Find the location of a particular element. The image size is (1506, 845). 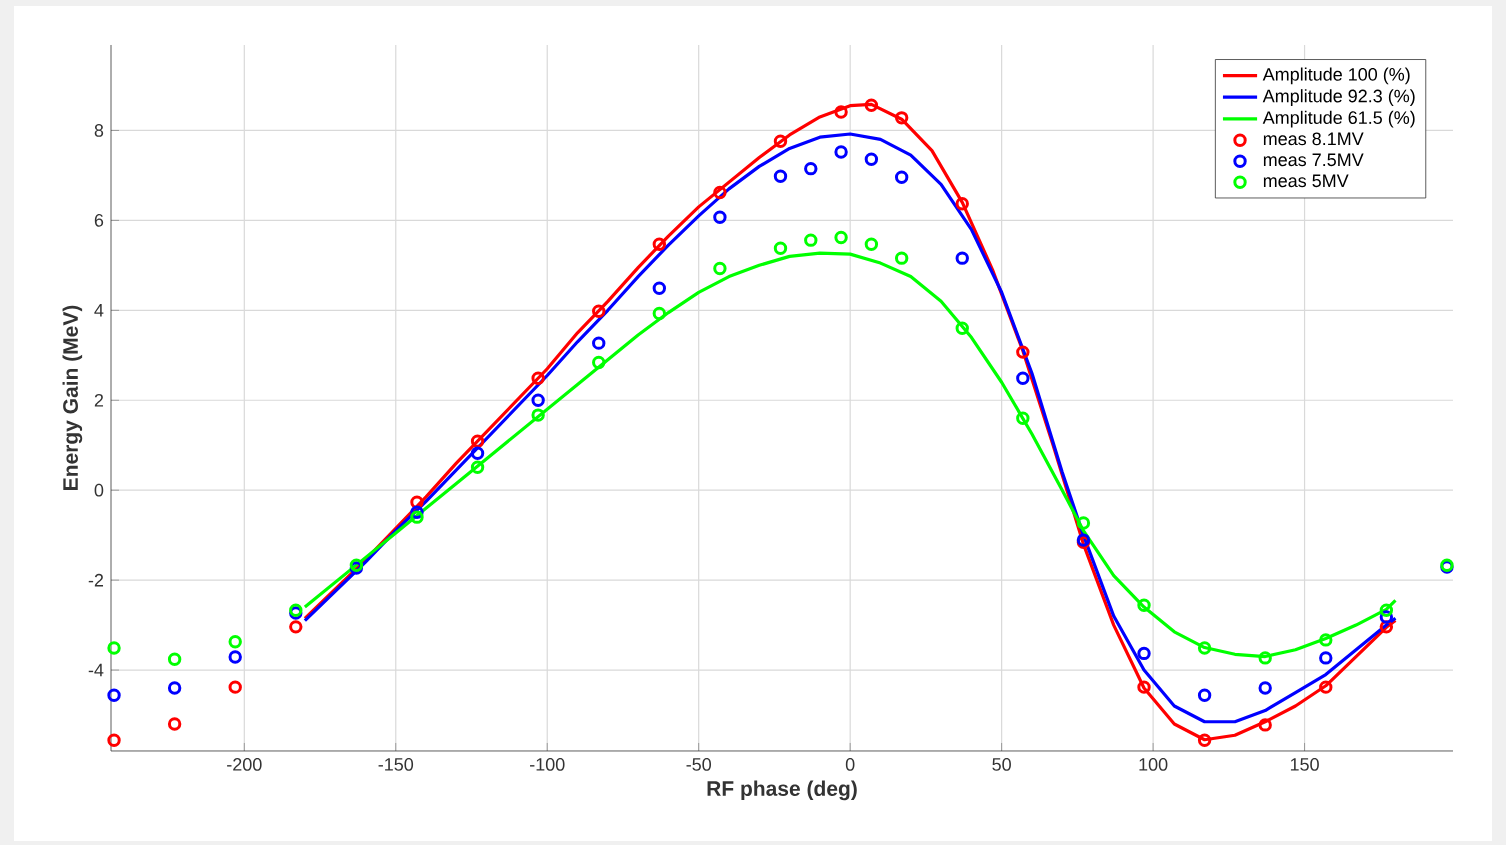

x-tick-label: 0 is located at coordinates (850, 764).